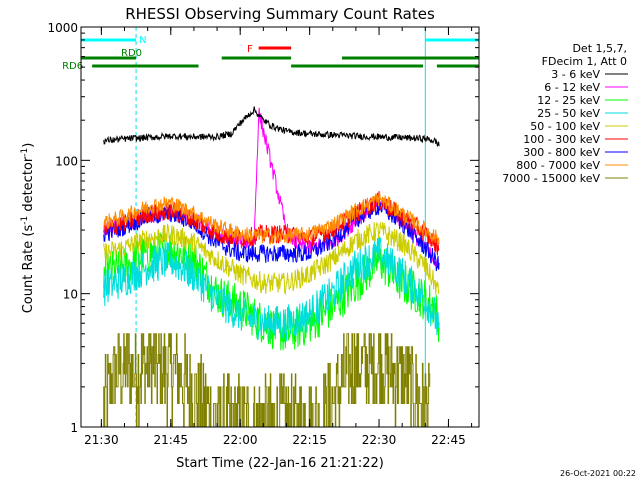 The image size is (640, 480). I want to click on x-tick-label-2: 22:00, so click(240, 440).